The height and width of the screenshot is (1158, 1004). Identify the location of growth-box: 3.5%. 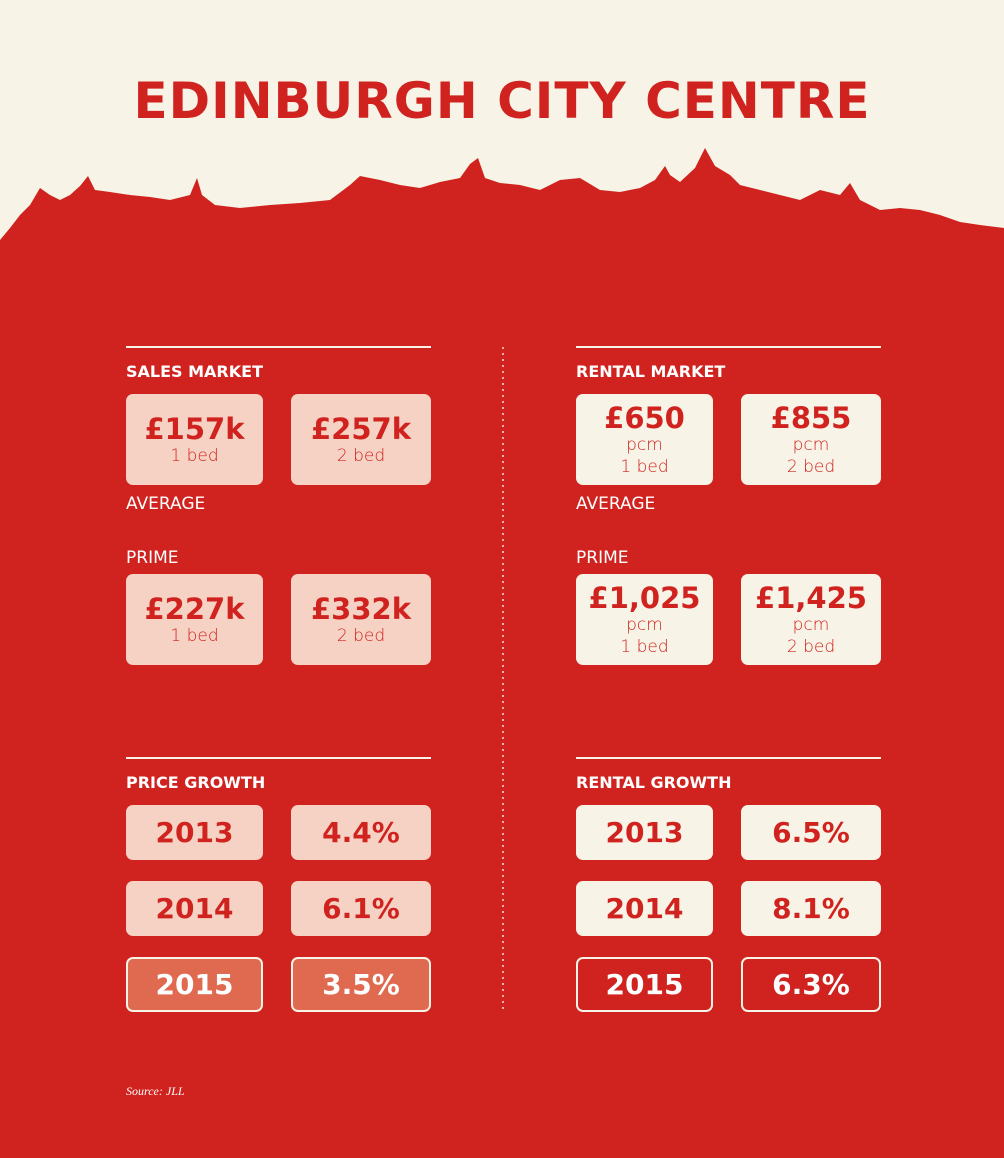
(361, 984).